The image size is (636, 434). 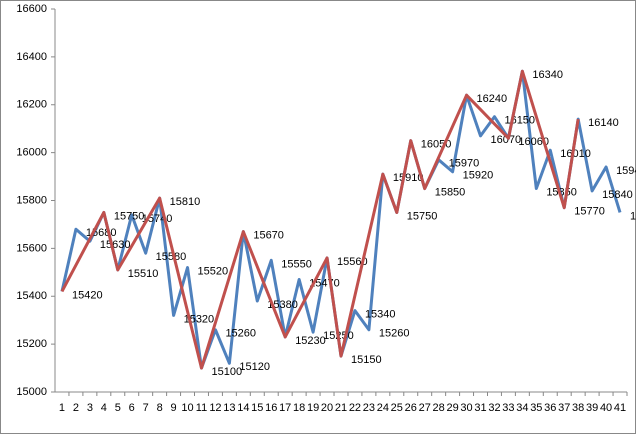 I want to click on data-label: 16140, so click(x=603, y=123).